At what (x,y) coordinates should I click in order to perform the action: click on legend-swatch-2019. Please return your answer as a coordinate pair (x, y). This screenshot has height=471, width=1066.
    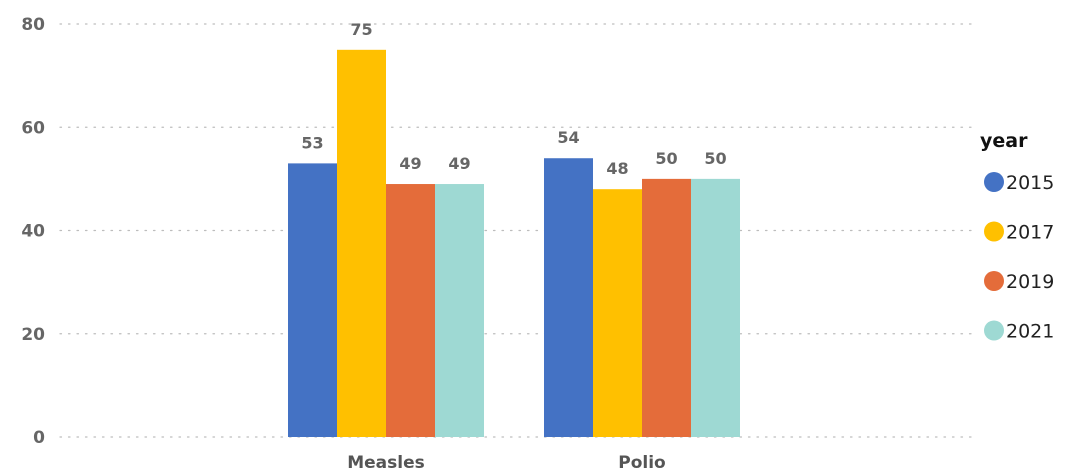
    Looking at the image, I should click on (994, 281).